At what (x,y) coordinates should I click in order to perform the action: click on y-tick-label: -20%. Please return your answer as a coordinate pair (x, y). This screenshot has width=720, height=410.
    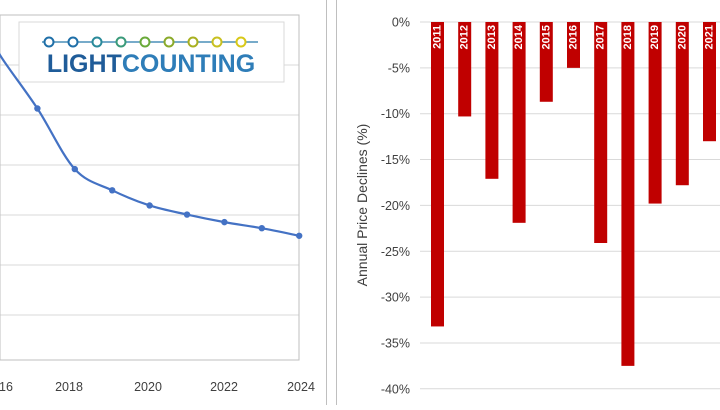
    Looking at the image, I should click on (395, 206).